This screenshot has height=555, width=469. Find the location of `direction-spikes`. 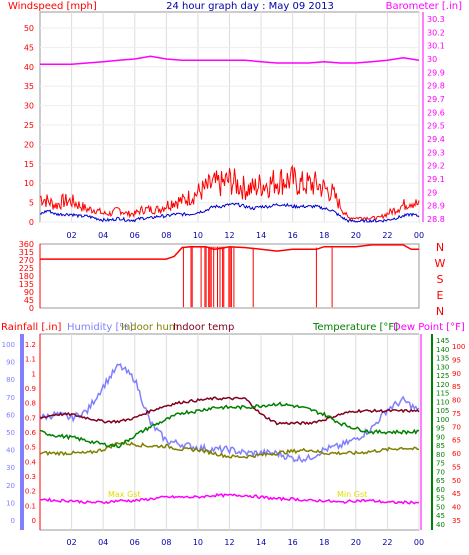

direction-spikes is located at coordinates (257, 277).